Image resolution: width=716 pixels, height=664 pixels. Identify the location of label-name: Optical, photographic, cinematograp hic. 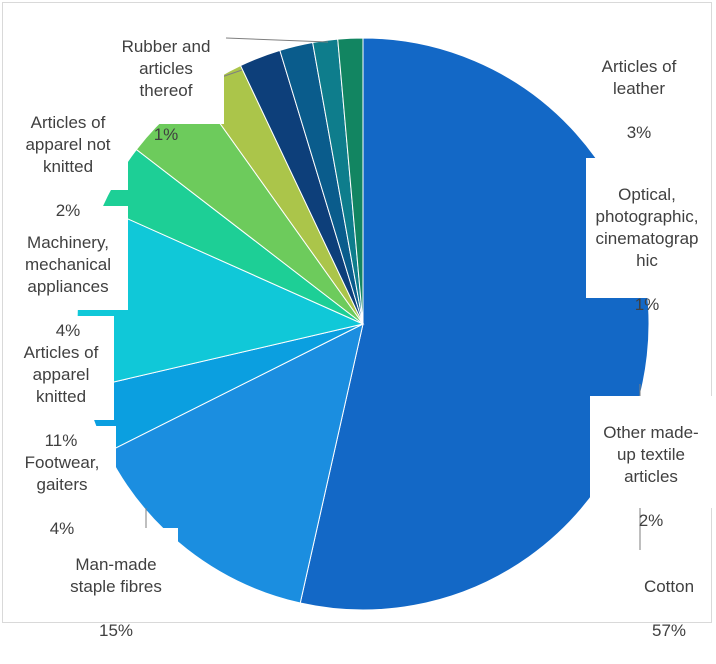
(647, 227).